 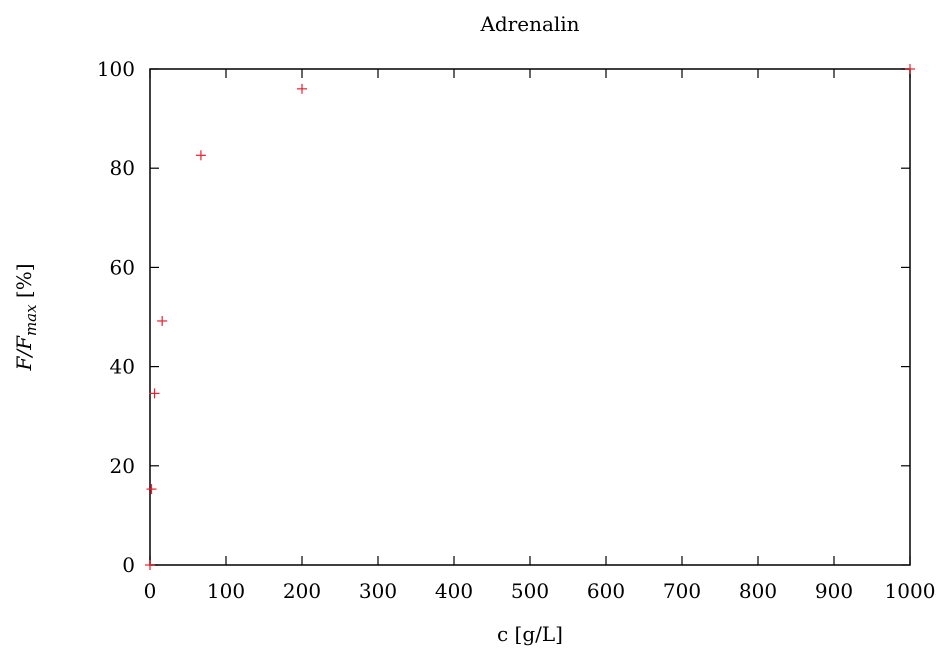 I want to click on y-tick-label: 0, so click(x=128, y=565).